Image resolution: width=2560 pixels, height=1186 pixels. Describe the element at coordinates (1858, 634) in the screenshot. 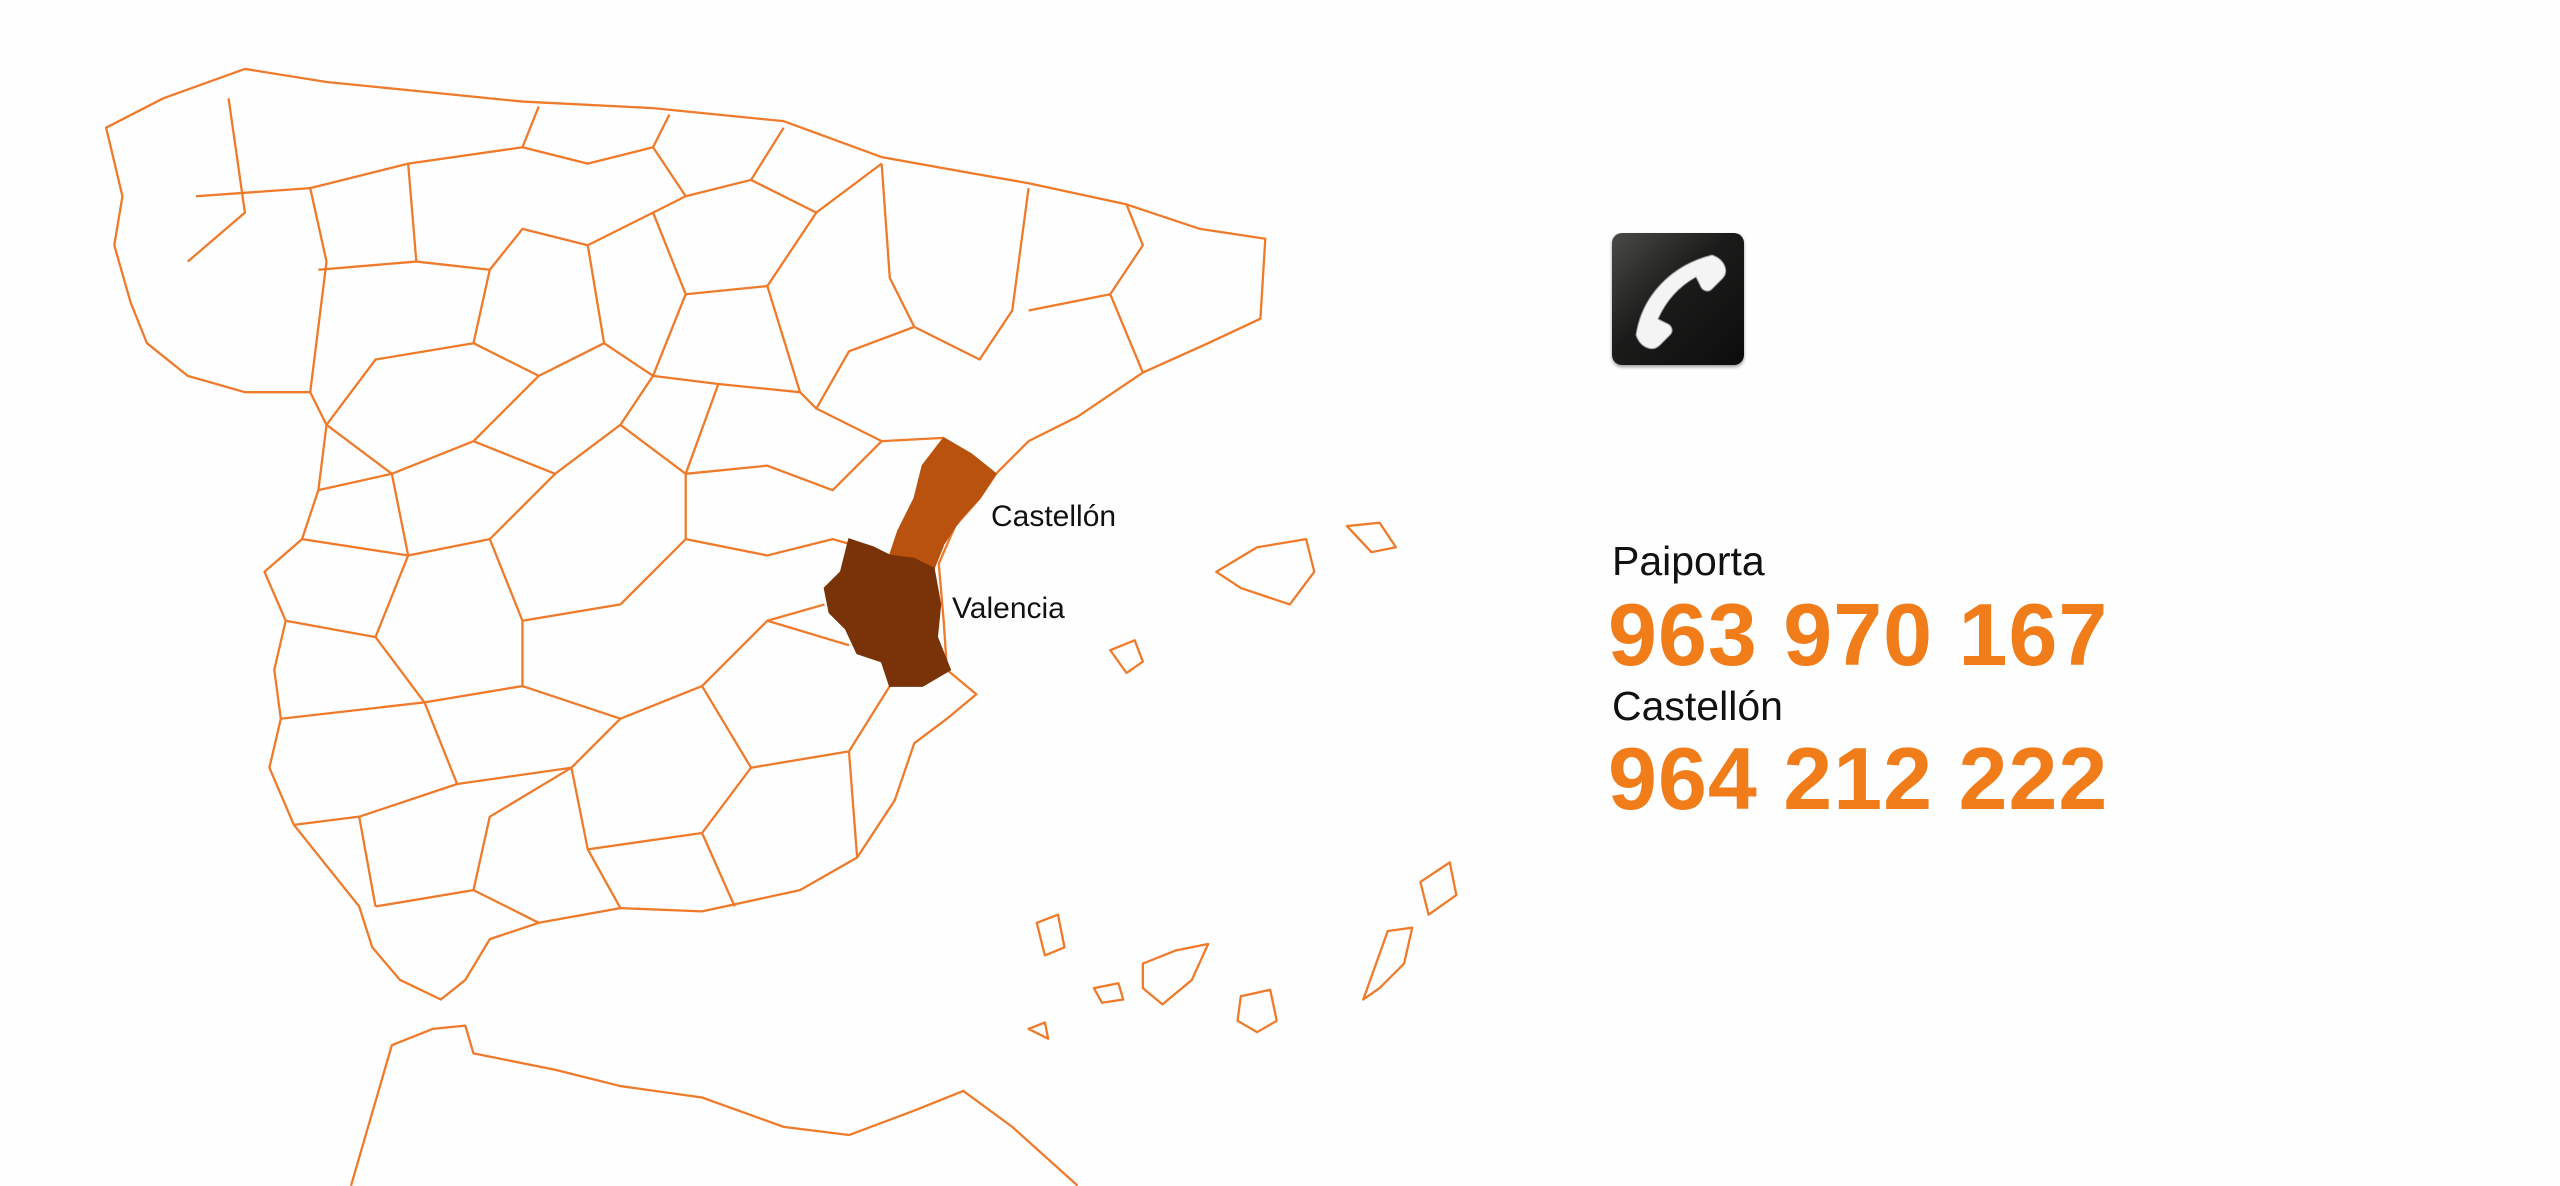

I see `contact-phone-paiporta: 963 970 167` at that location.